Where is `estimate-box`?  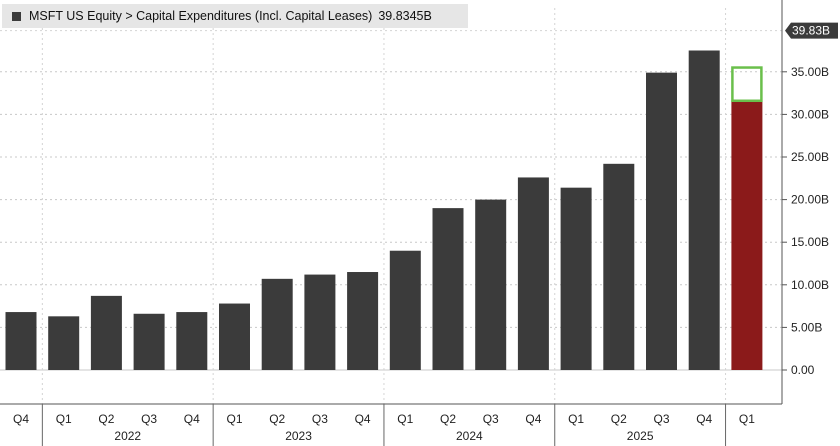
estimate-box is located at coordinates (747, 84).